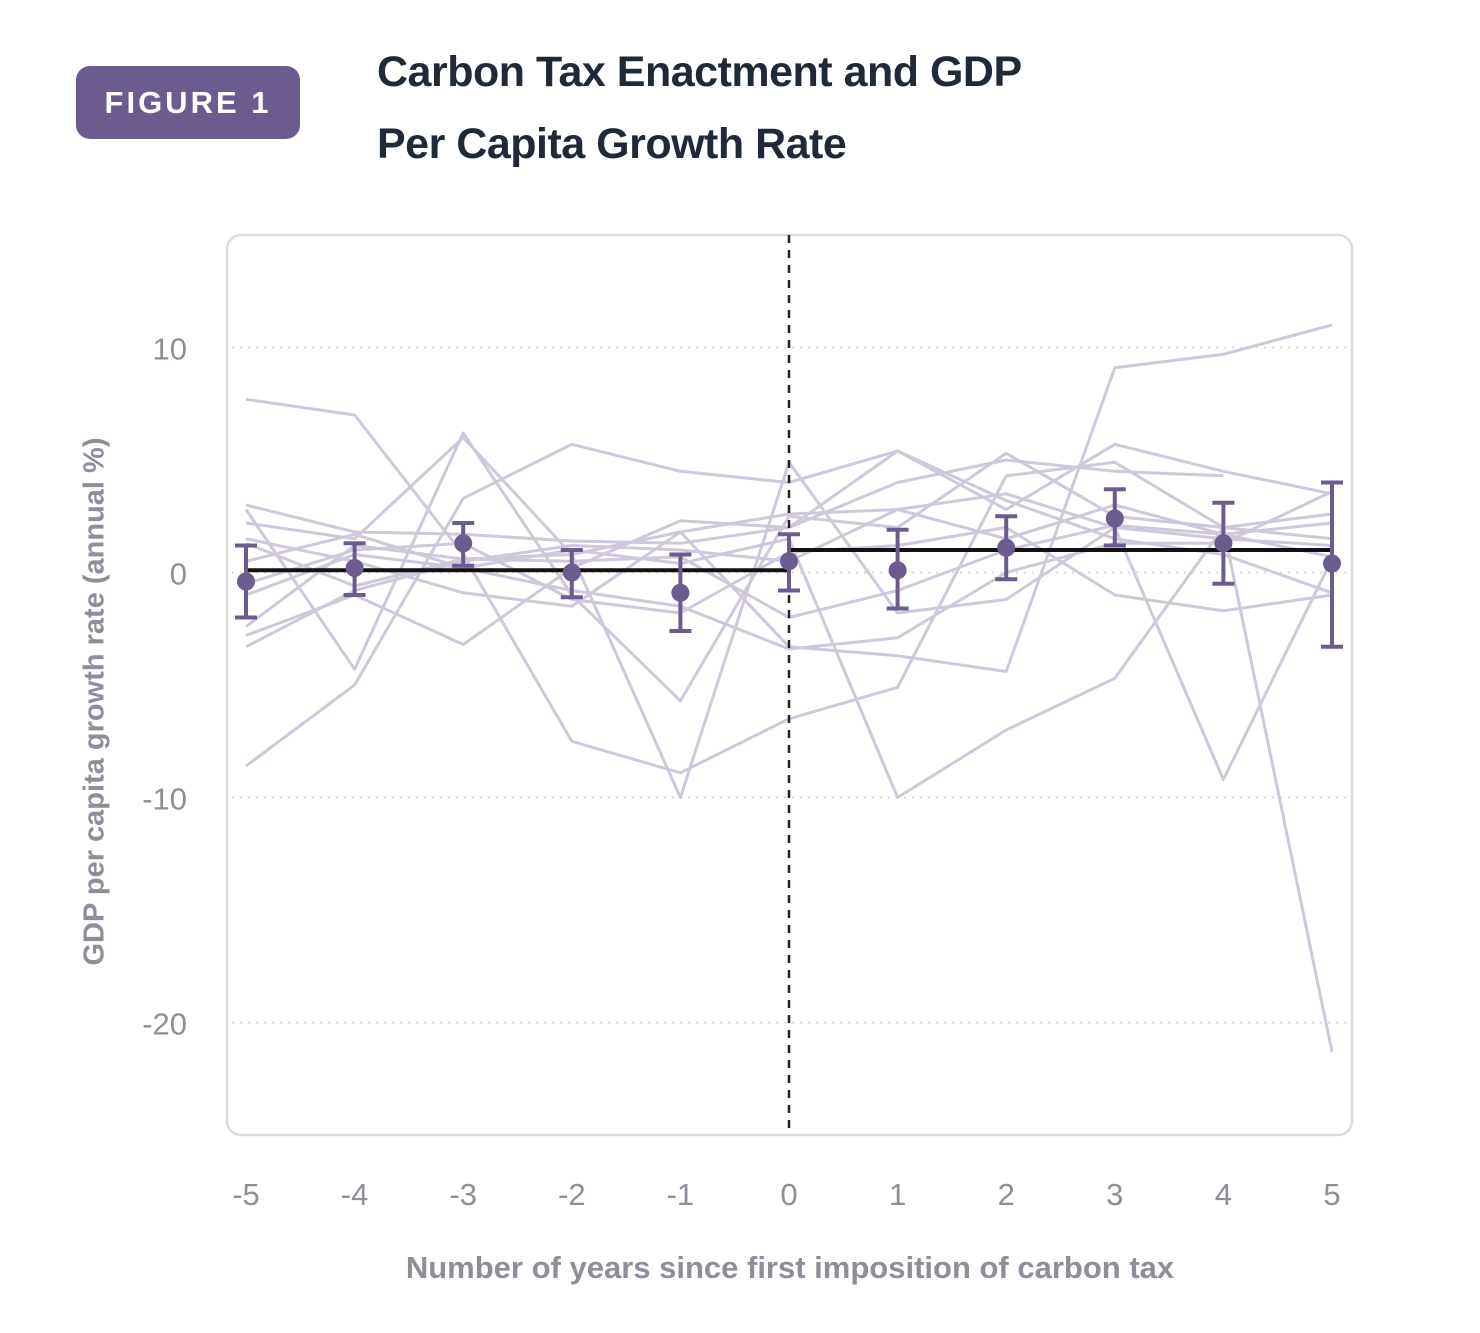 This screenshot has width=1480, height=1333. Describe the element at coordinates (572, 1194) in the screenshot. I see `x-tick-label: -2` at that location.